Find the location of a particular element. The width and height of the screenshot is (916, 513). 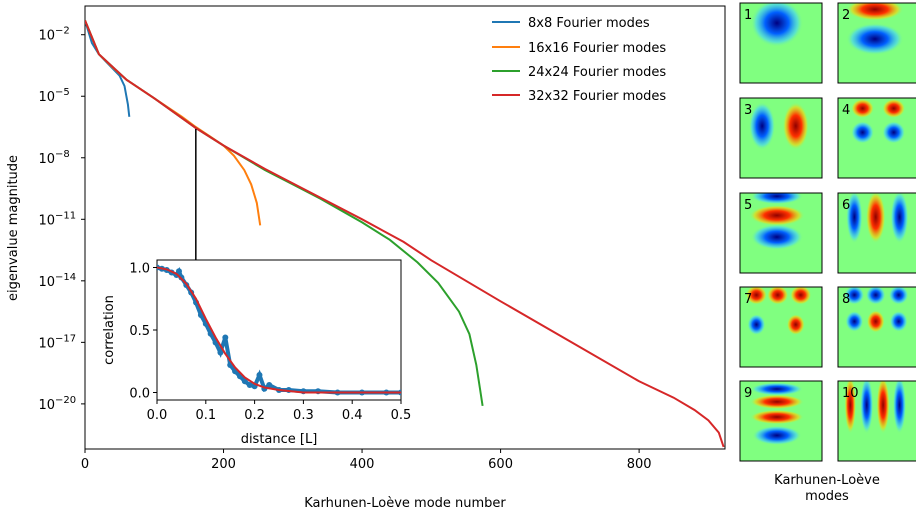

kl-mode-panel-6: 6 is located at coordinates (876, 233).